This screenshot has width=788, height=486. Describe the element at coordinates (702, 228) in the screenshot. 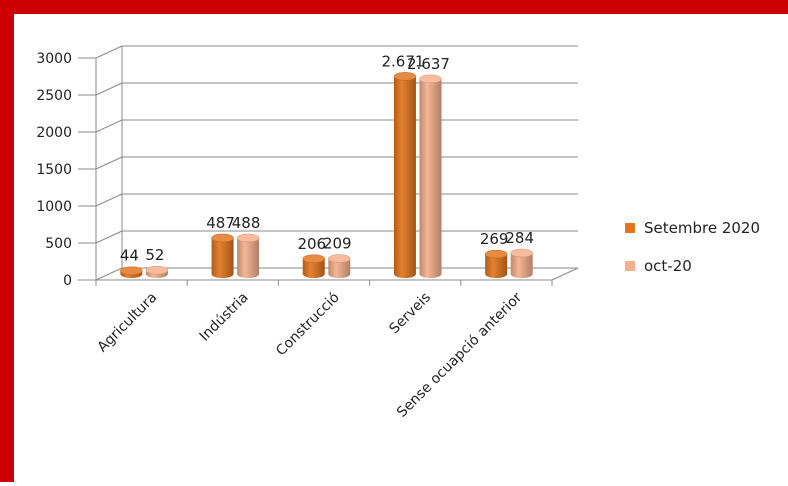

I see `legend-label: Setembre 2020` at that location.